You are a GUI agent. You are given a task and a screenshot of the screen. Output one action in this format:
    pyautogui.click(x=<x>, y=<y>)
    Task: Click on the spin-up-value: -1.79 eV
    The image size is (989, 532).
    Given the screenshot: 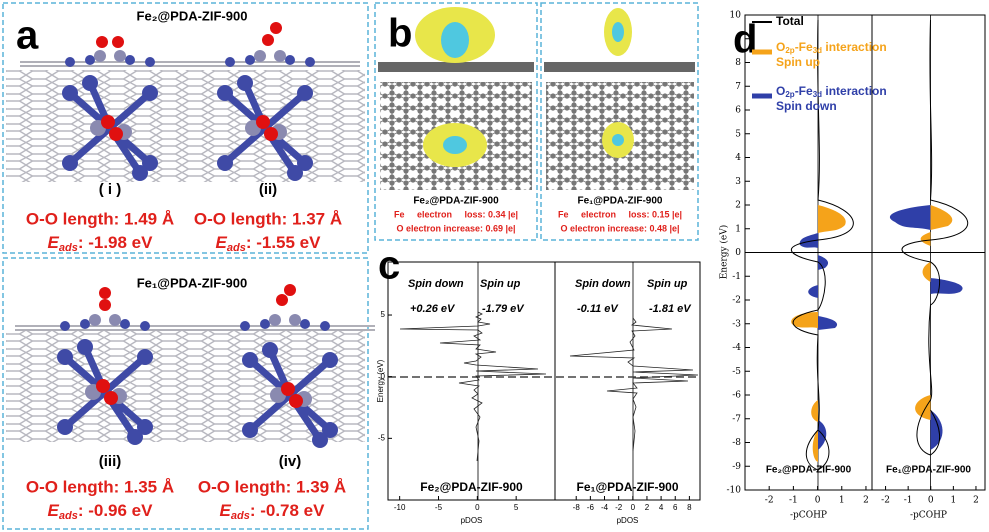 What is the action you would take?
    pyautogui.click(x=503, y=309)
    